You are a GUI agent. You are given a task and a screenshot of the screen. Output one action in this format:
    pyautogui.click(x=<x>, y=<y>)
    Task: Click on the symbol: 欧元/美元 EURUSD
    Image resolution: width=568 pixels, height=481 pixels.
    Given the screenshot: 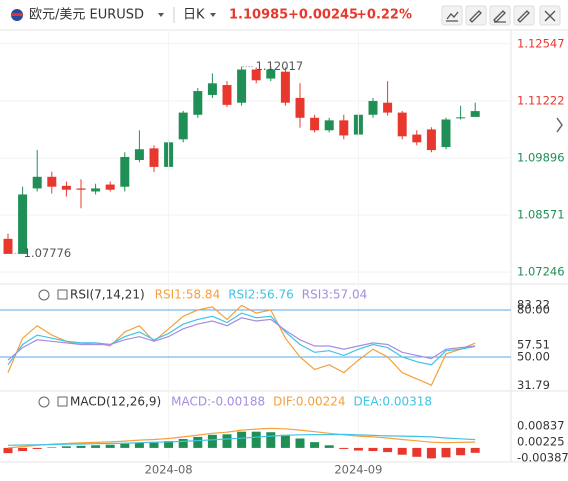 What is the action you would take?
    pyautogui.click(x=86, y=15)
    